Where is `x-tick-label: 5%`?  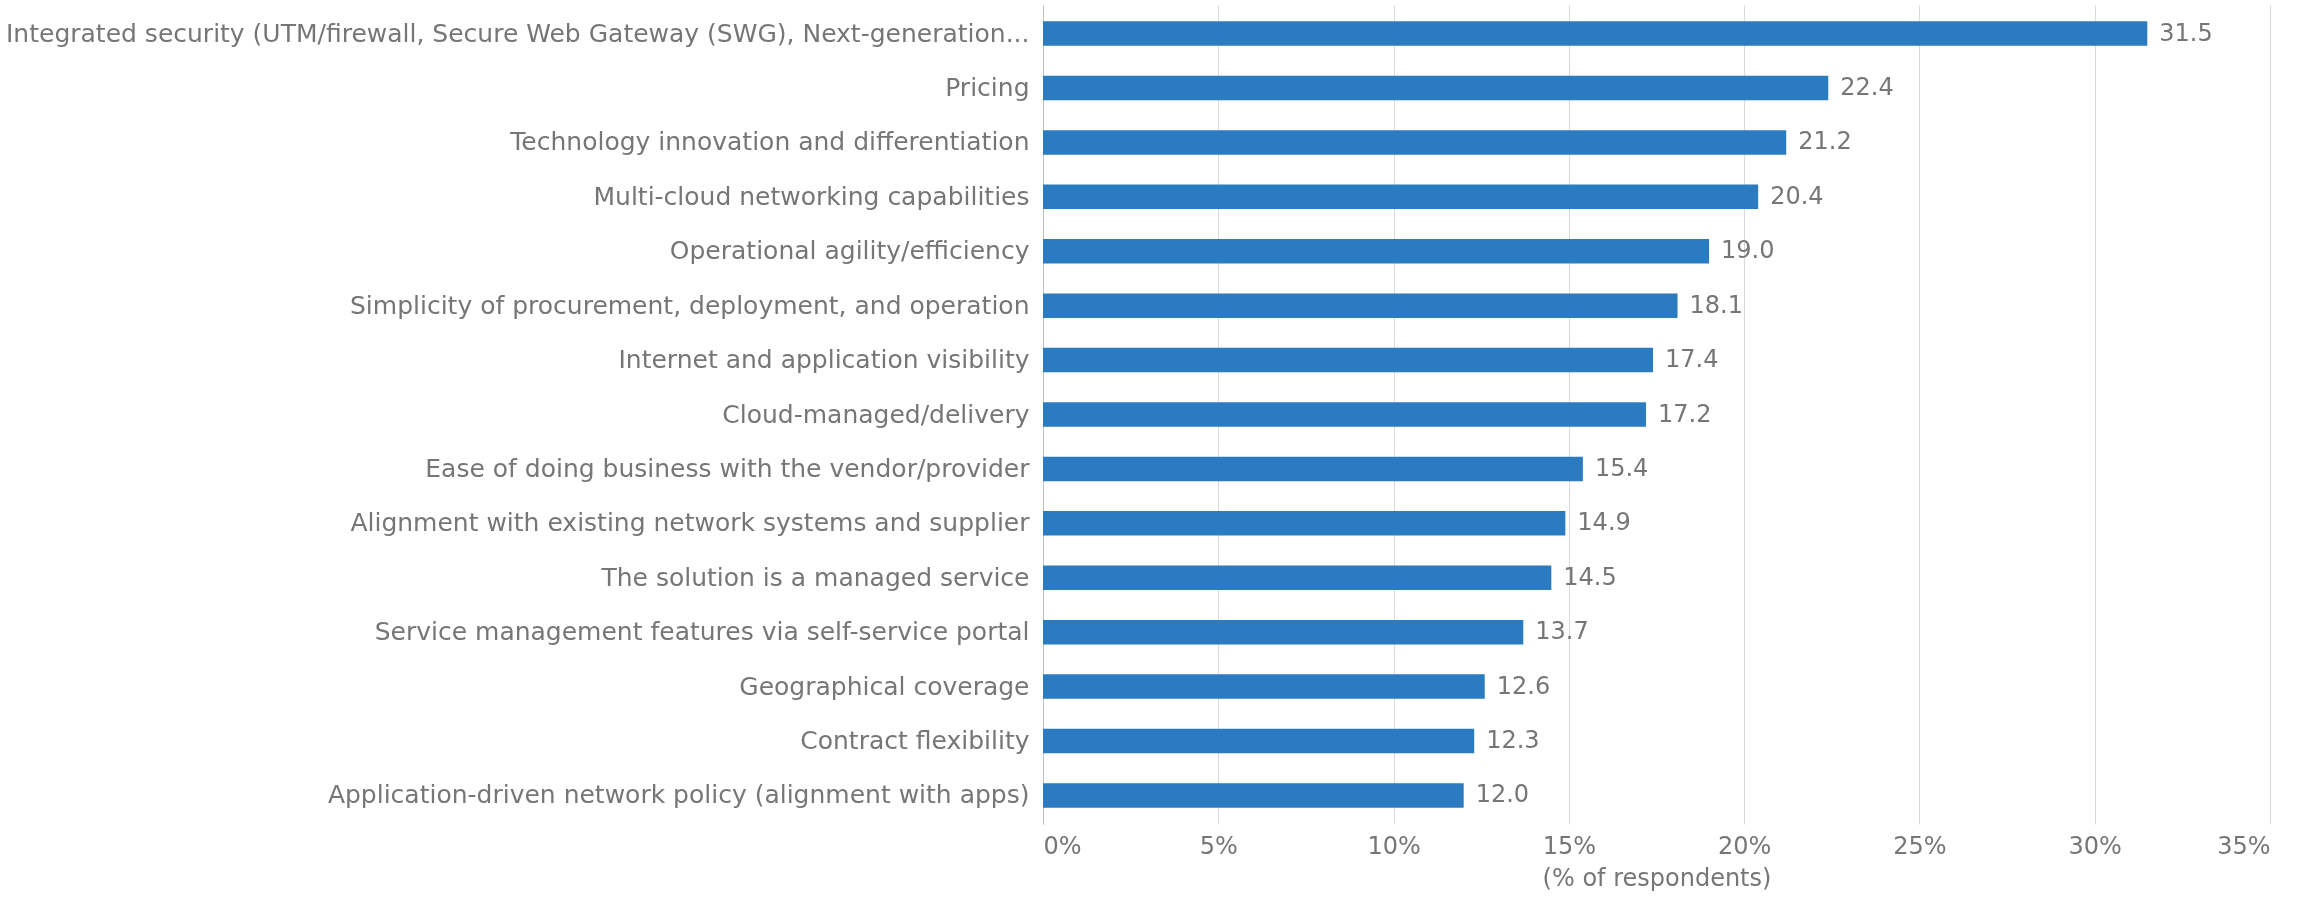
x-tick-label: 5% is located at coordinates (1218, 845).